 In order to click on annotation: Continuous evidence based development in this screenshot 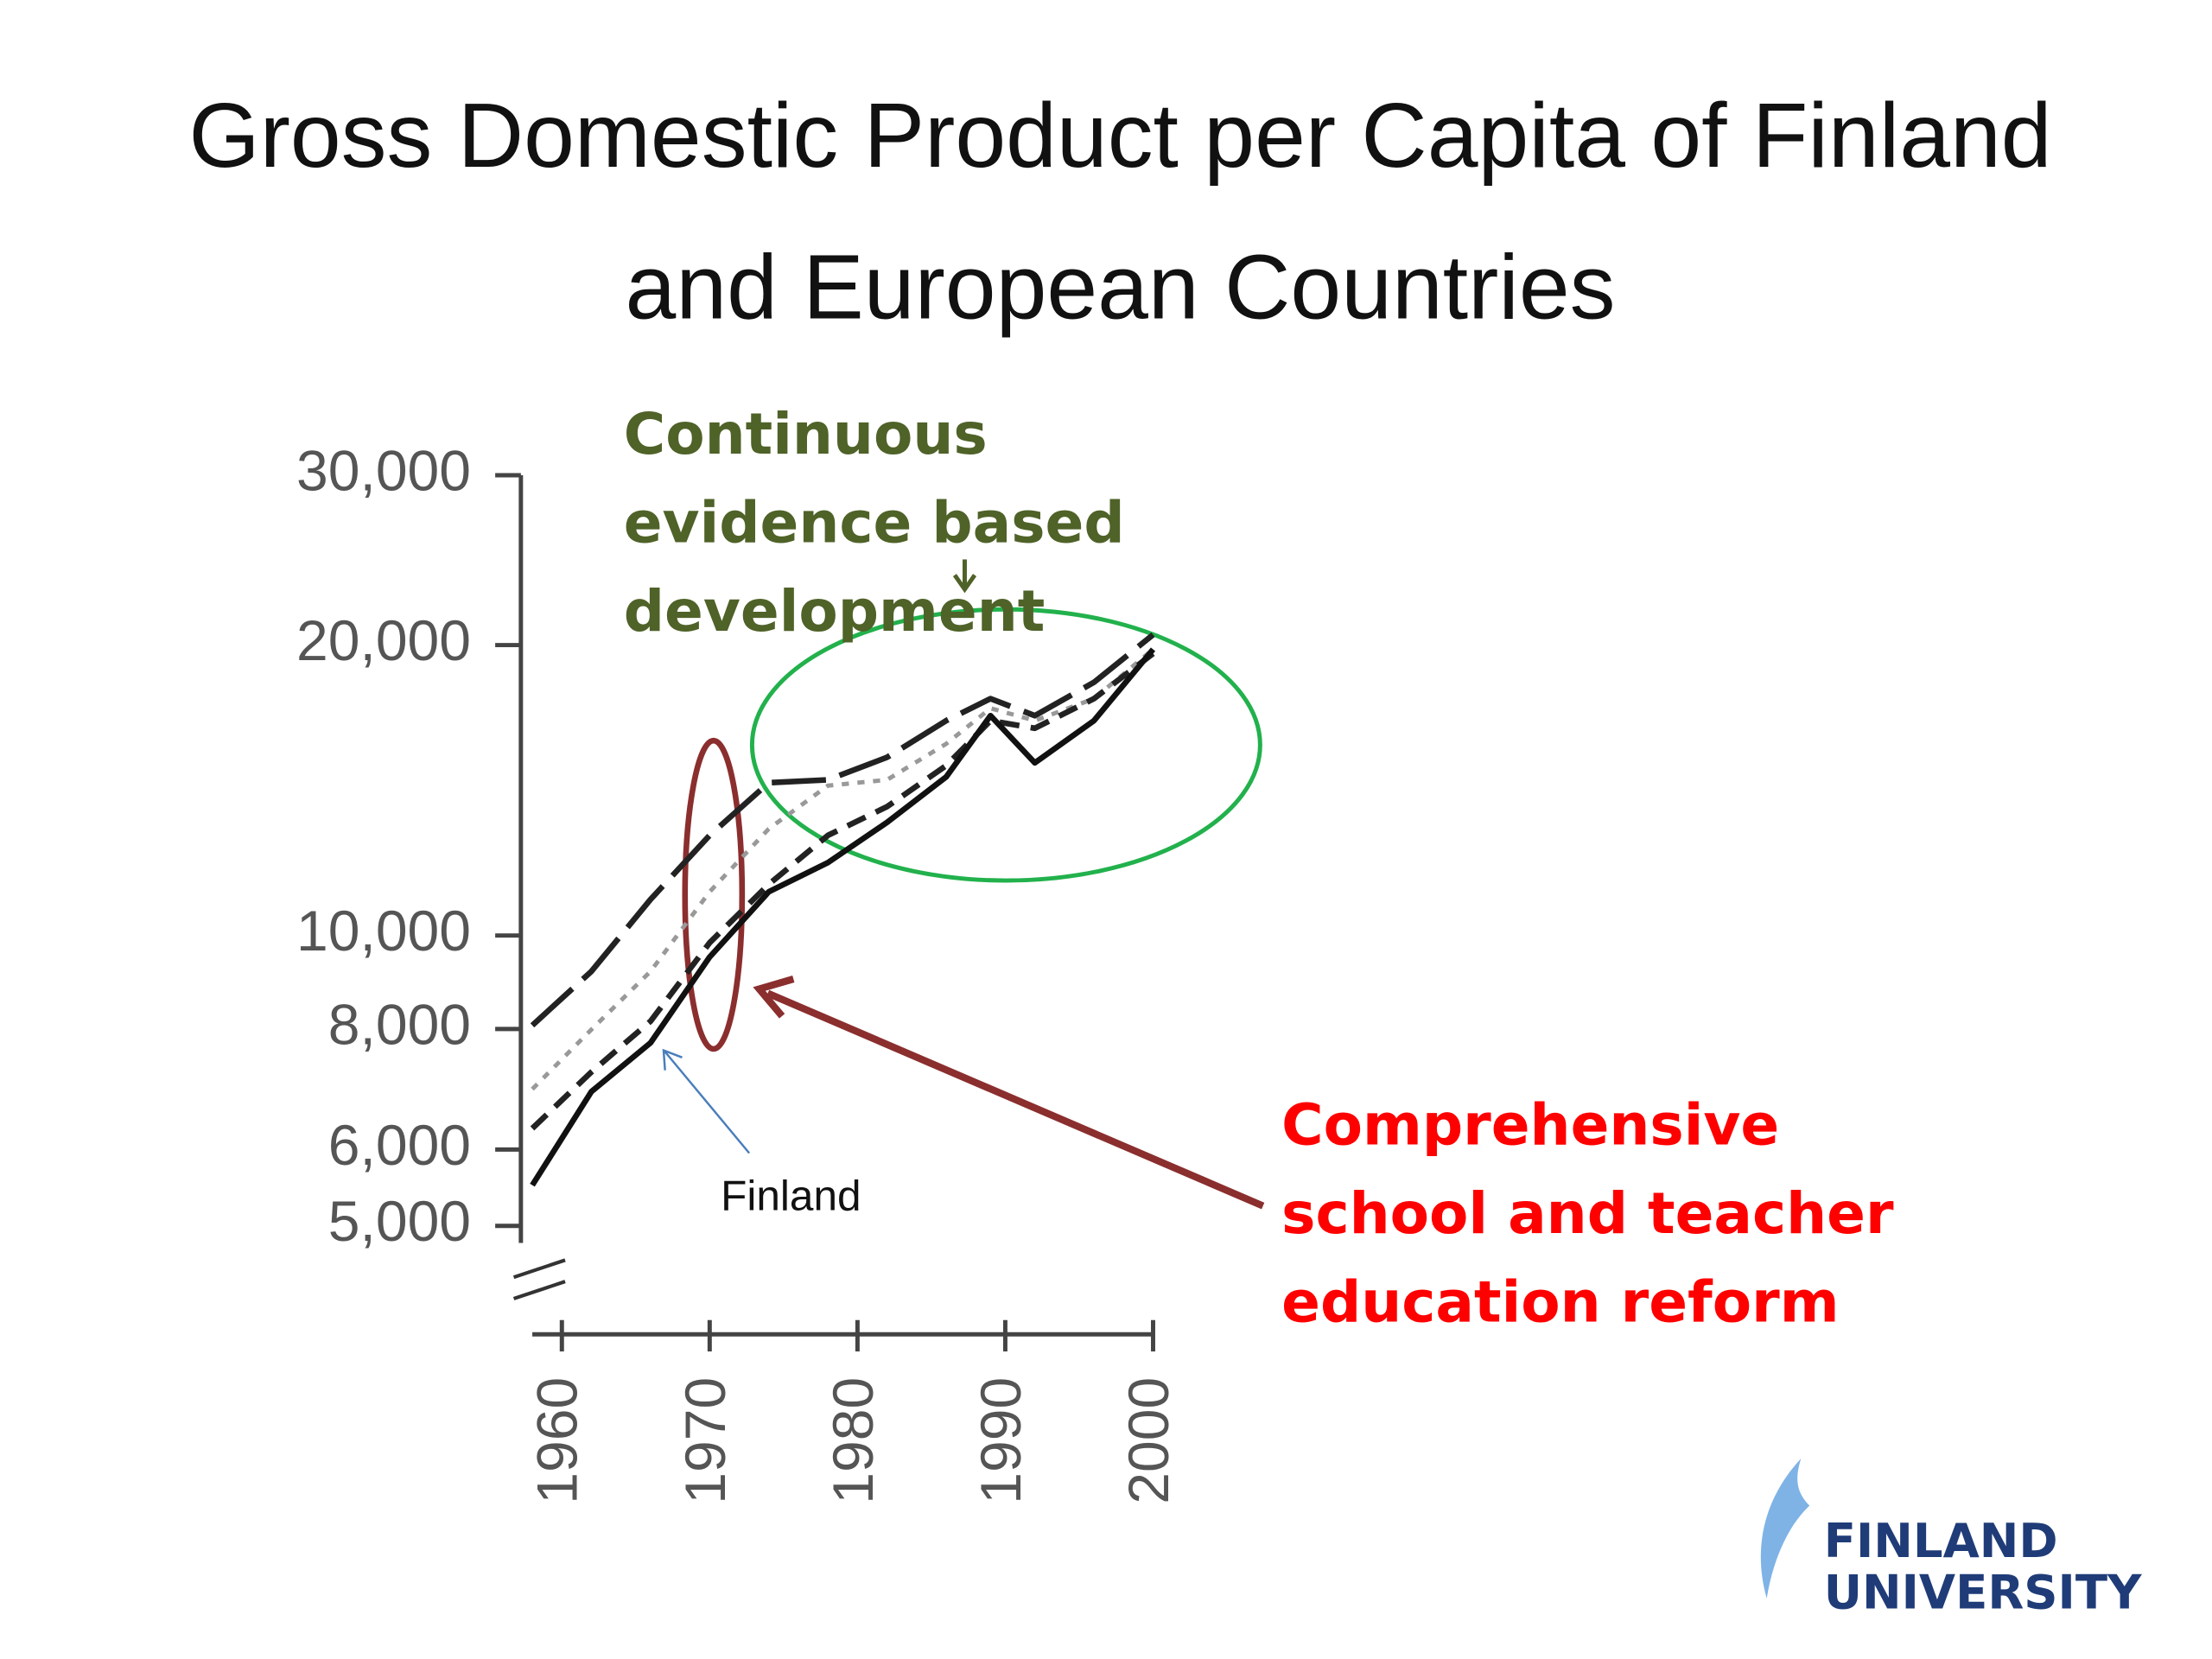, I will do `click(874, 523)`.